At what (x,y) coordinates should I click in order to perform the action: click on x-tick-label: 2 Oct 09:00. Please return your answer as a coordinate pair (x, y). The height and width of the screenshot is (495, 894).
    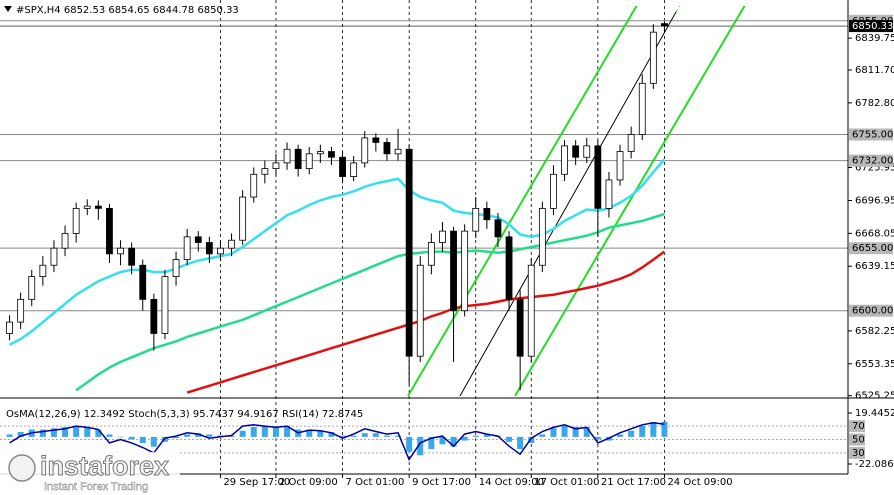
    Looking at the image, I should click on (308, 482).